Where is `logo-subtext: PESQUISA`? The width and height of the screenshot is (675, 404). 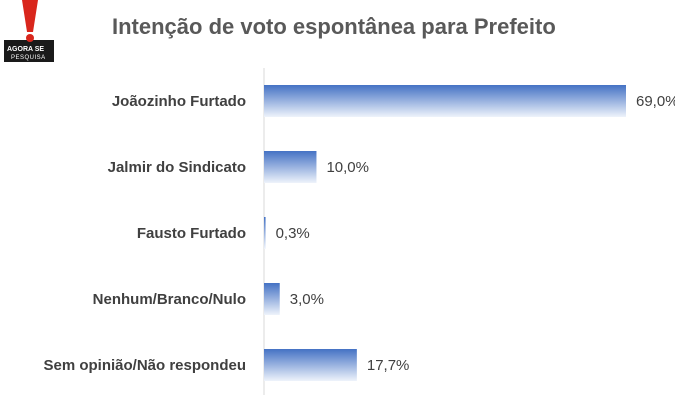 logo-subtext: PESQUISA is located at coordinates (28, 58).